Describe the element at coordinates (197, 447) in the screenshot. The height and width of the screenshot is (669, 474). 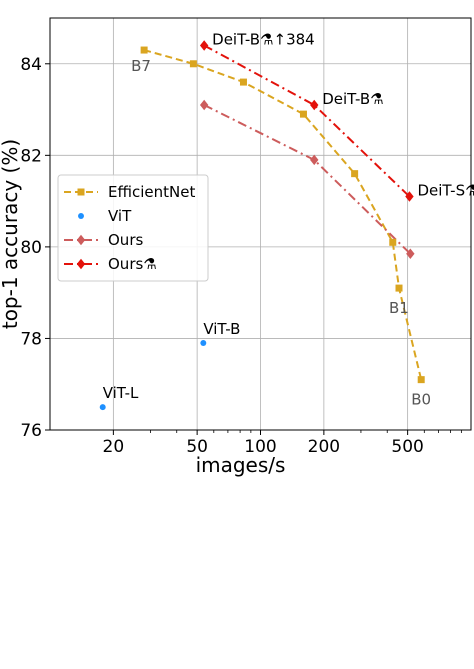
I see `x-tick-label: 50` at that location.